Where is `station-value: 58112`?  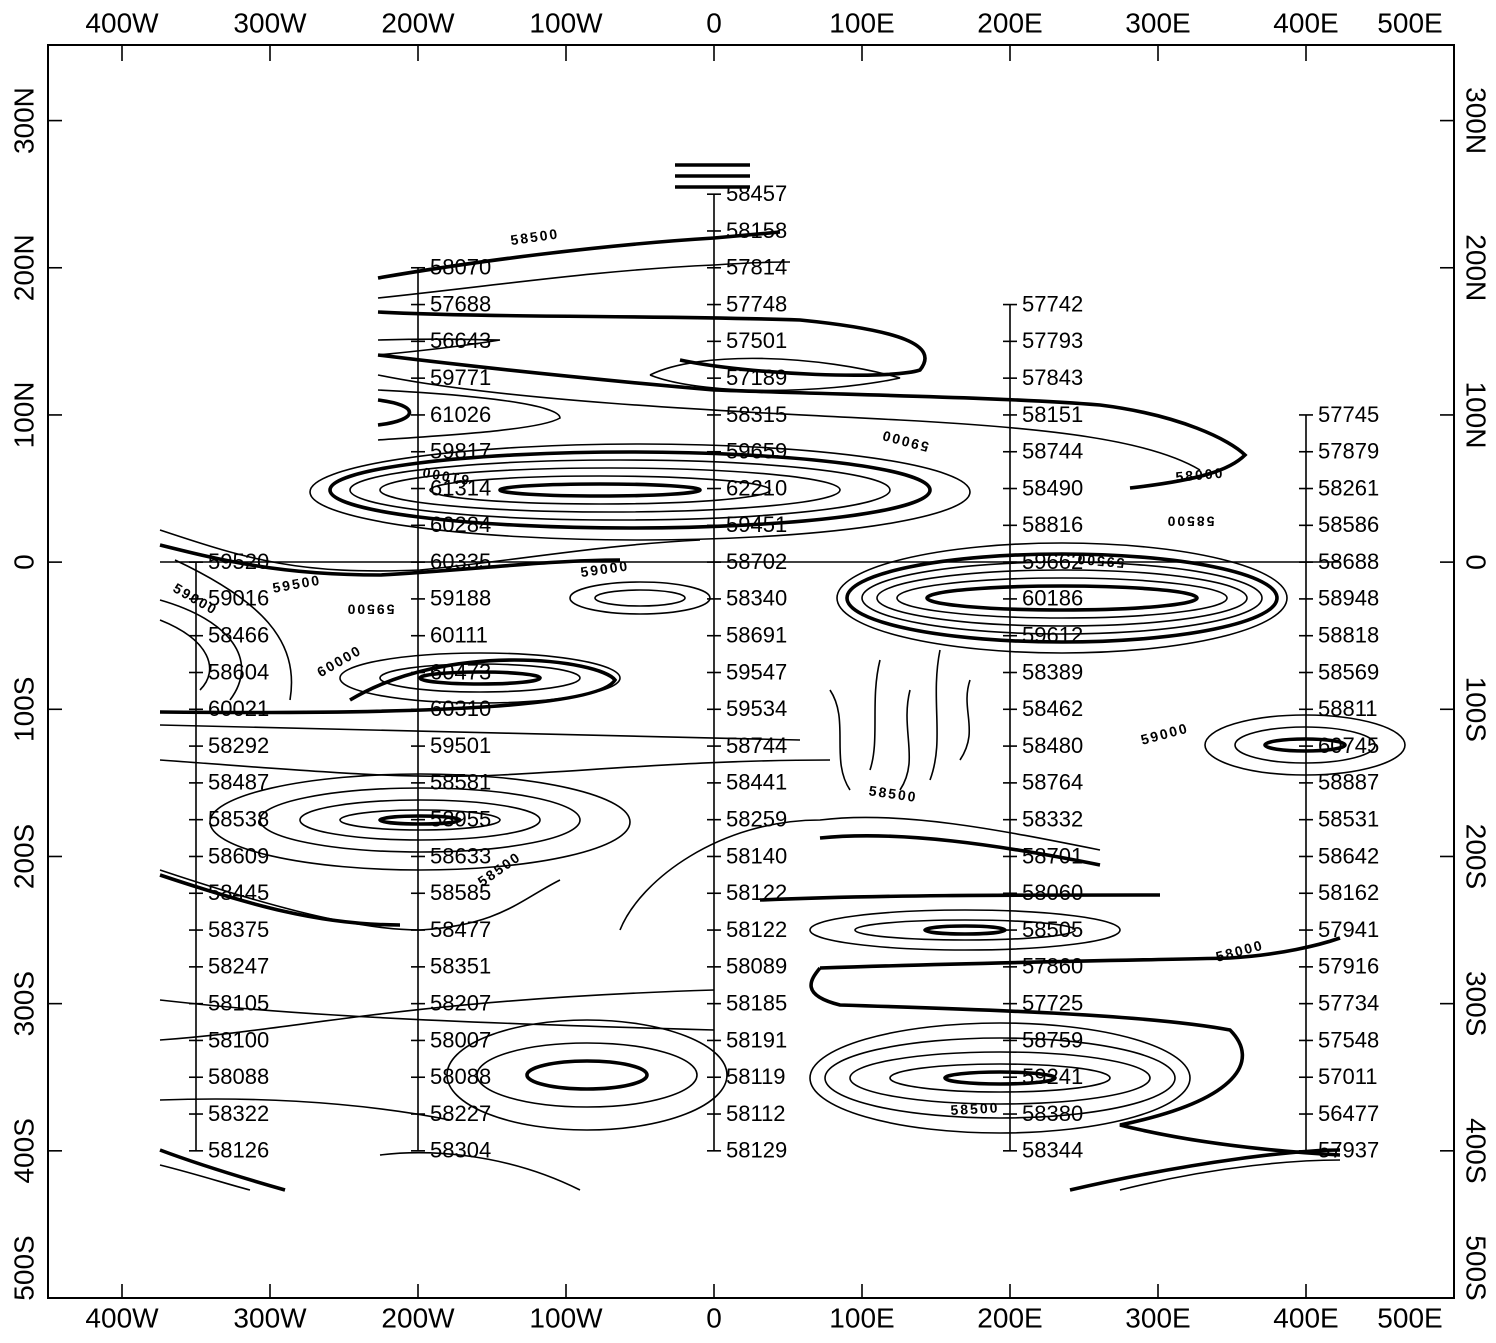 station-value: 58112 is located at coordinates (756, 1113).